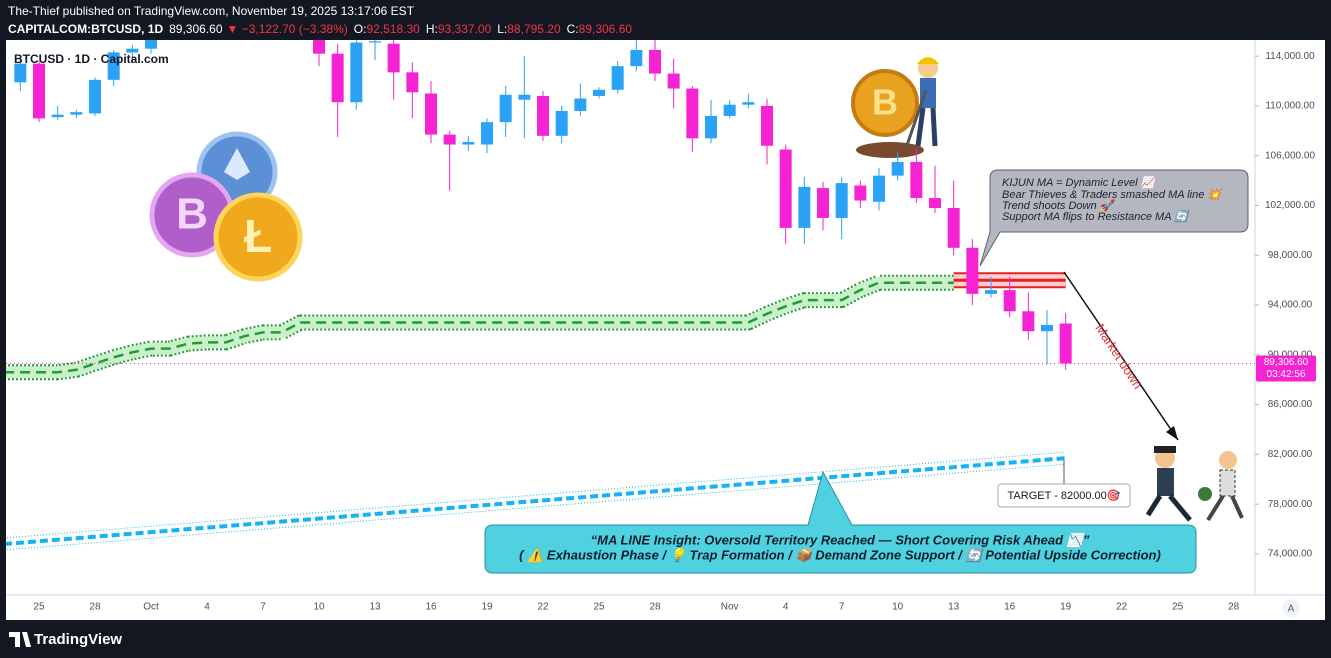 The width and height of the screenshot is (1331, 658). What do you see at coordinates (1290, 106) in the screenshot?
I see `y-tick-label: 110,000.00` at bounding box center [1290, 106].